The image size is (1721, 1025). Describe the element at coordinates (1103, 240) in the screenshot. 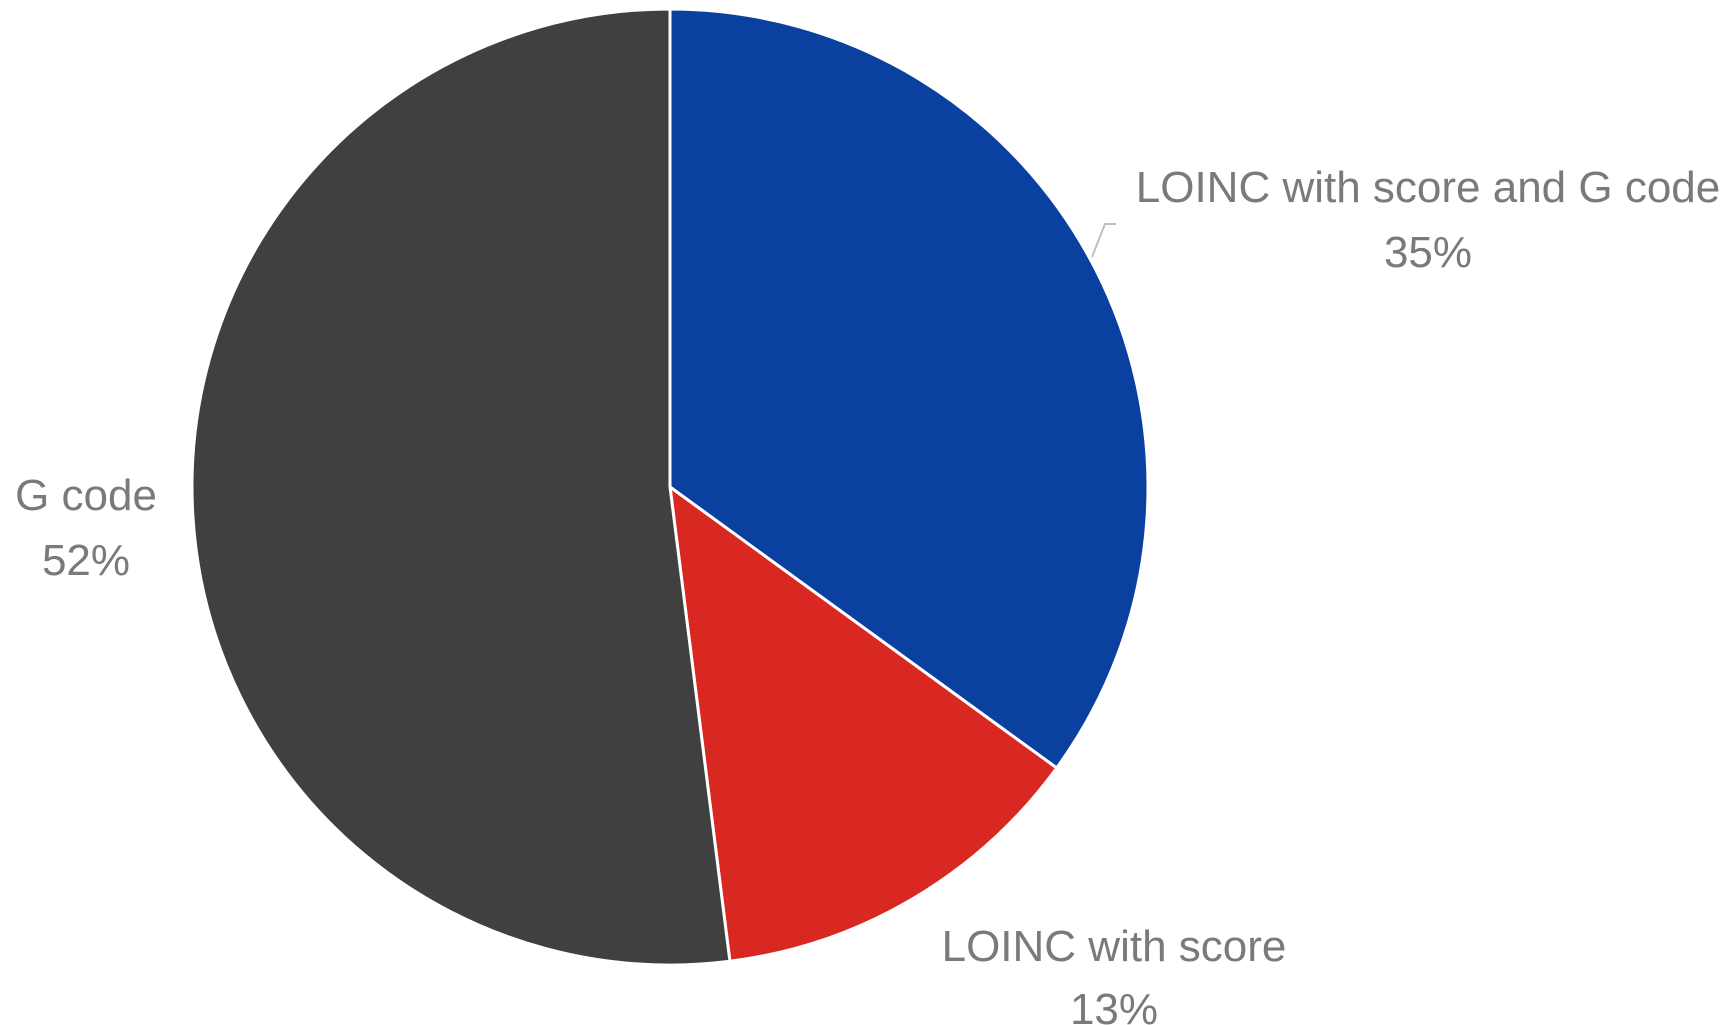

I see `leader-line-loinc-score-gcode` at that location.